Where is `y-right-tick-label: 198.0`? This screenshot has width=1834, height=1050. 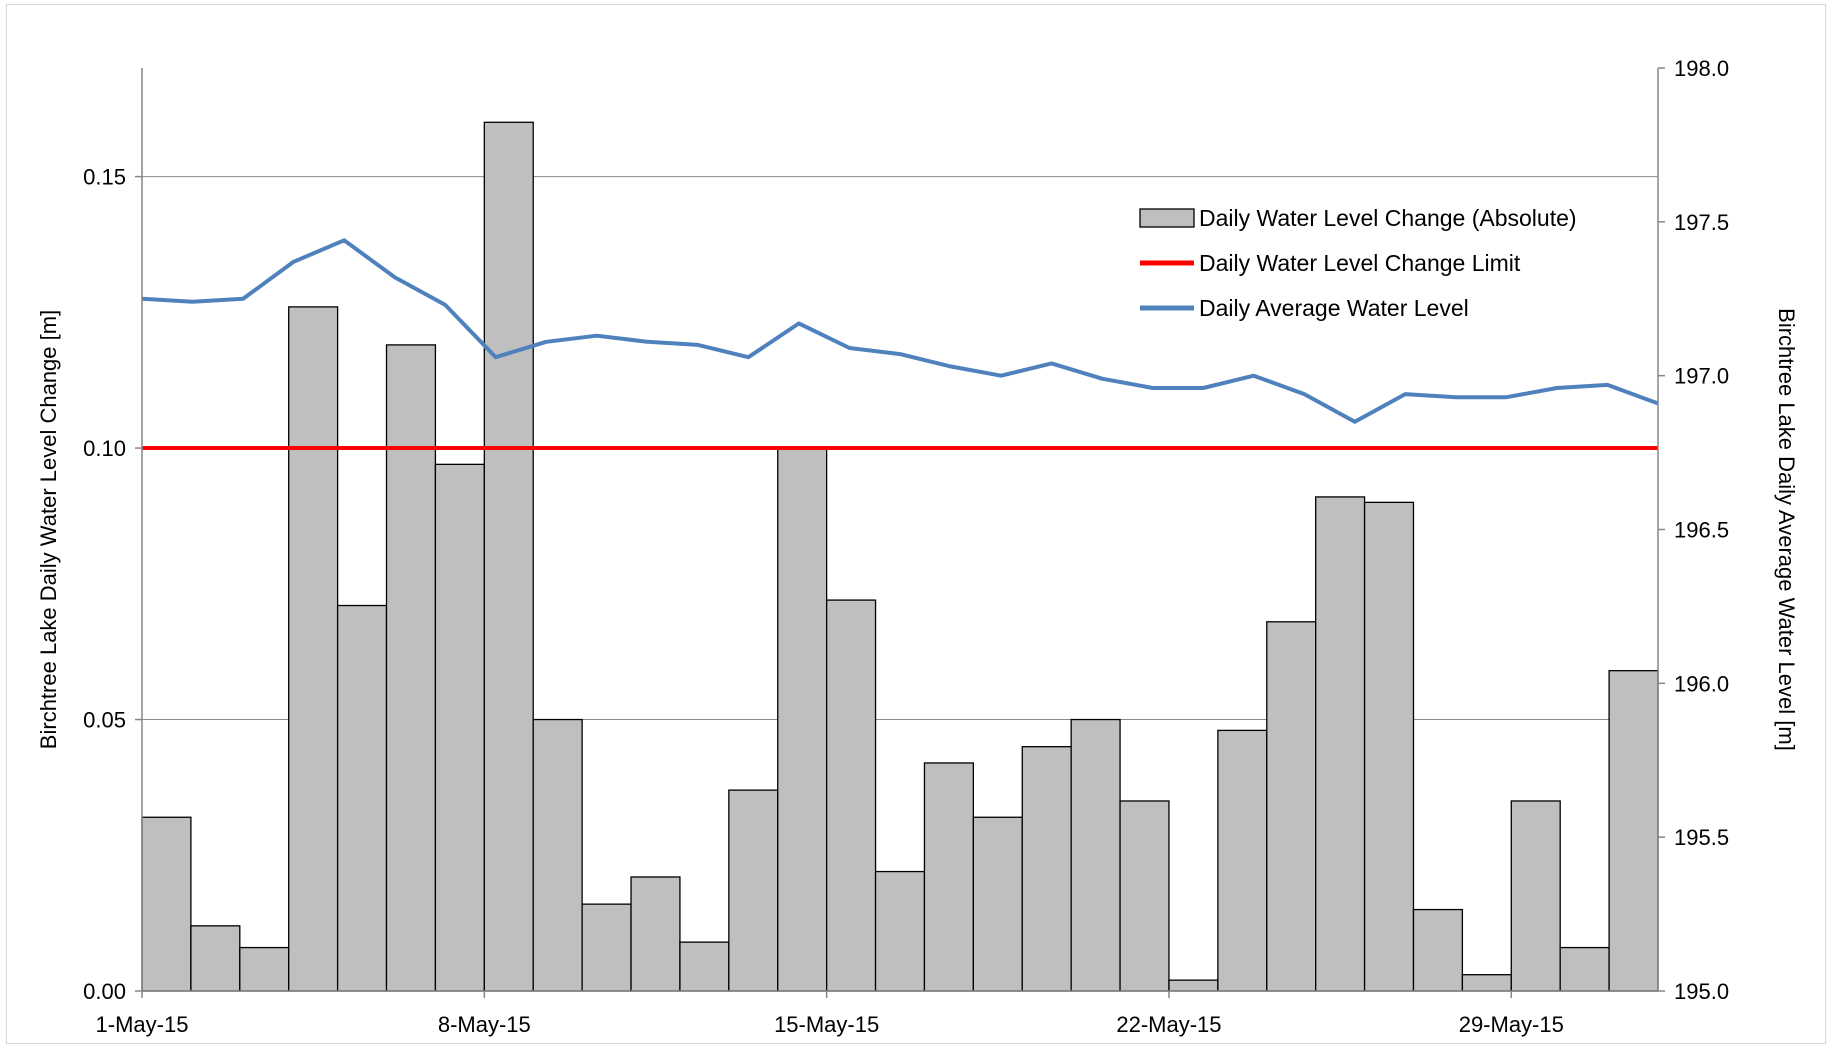
y-right-tick-label: 198.0 is located at coordinates (1701, 68).